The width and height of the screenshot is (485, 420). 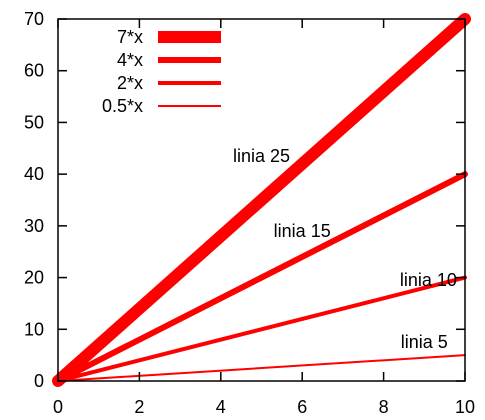 What do you see at coordinates (261, 156) in the screenshot?
I see `annotation-label: linia 25` at bounding box center [261, 156].